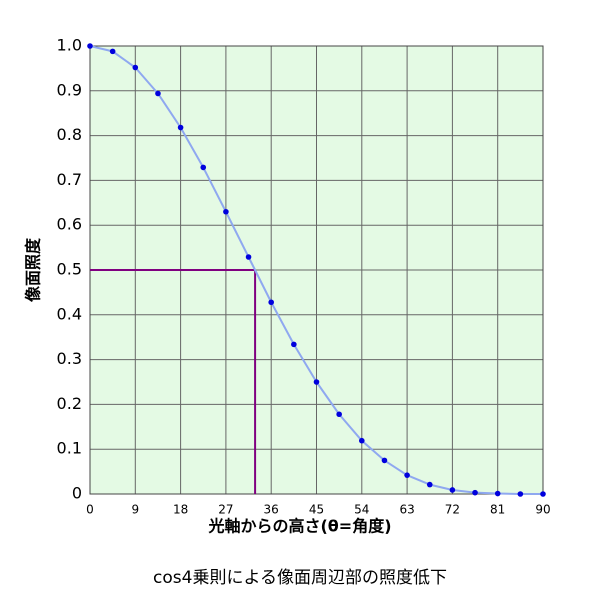  What do you see at coordinates (77, 493) in the screenshot?
I see `y-tick-label: 0` at bounding box center [77, 493].